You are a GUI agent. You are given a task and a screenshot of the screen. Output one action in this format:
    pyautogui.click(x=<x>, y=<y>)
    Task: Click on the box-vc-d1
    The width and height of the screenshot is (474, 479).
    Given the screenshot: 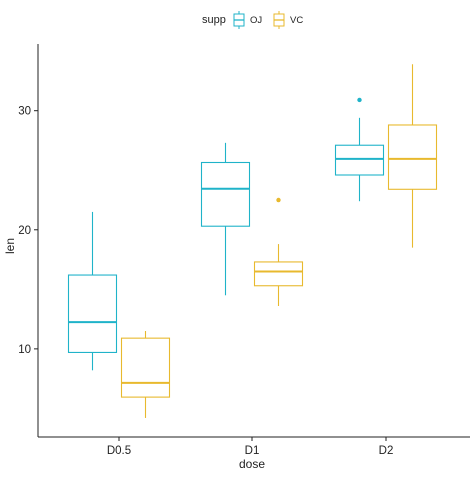 What is the action you would take?
    pyautogui.click(x=278, y=251)
    